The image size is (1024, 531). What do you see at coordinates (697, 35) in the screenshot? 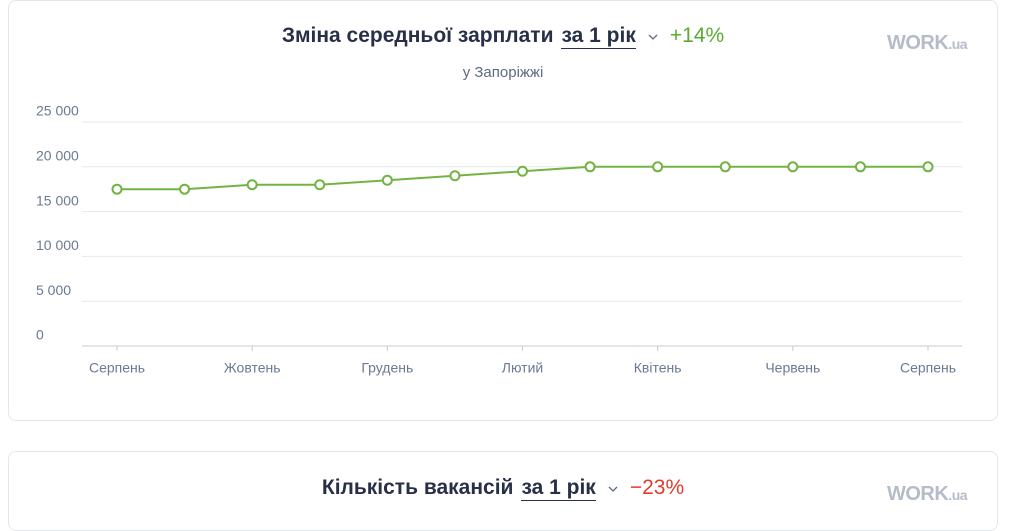
I see `change-value: +14%` at bounding box center [697, 35].